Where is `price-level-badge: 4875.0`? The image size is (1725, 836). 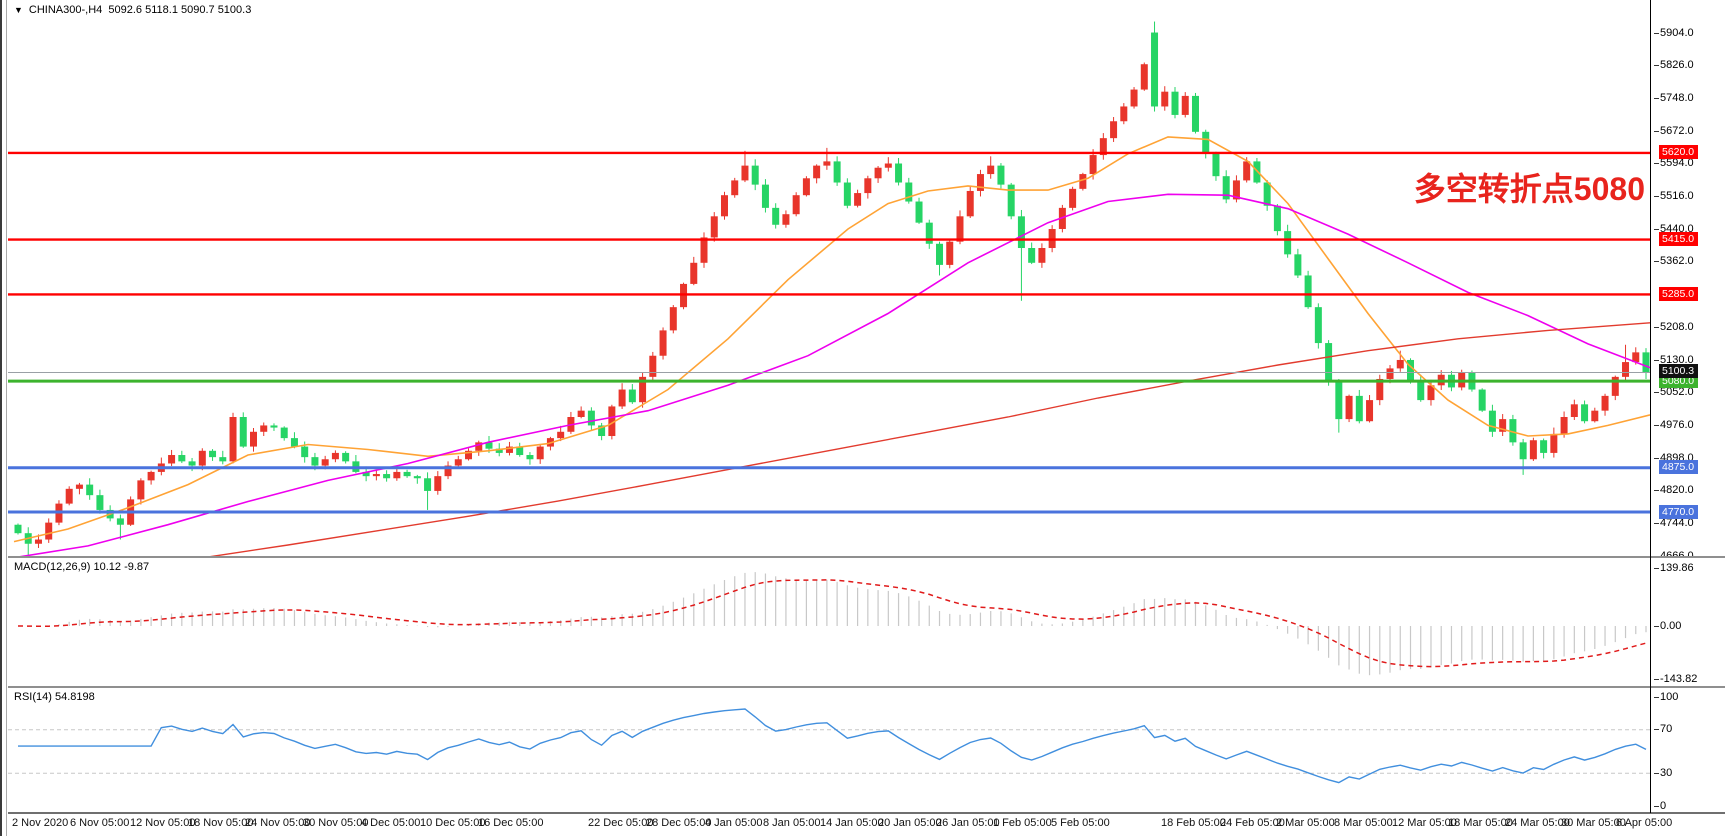 price-level-badge: 4875.0 is located at coordinates (1679, 467).